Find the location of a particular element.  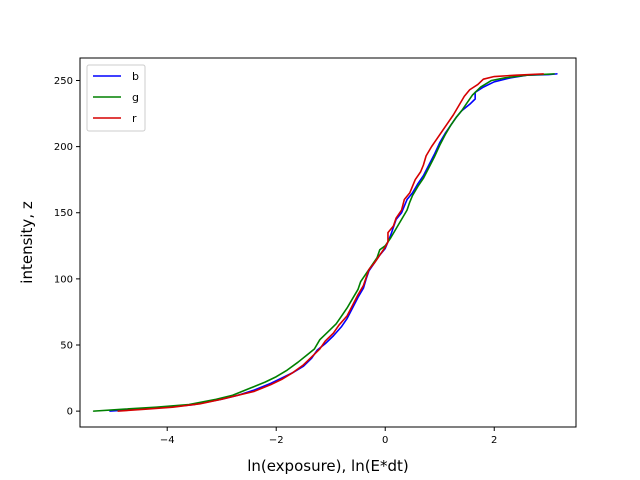

x-tick-label: 2 is located at coordinates (494, 440).